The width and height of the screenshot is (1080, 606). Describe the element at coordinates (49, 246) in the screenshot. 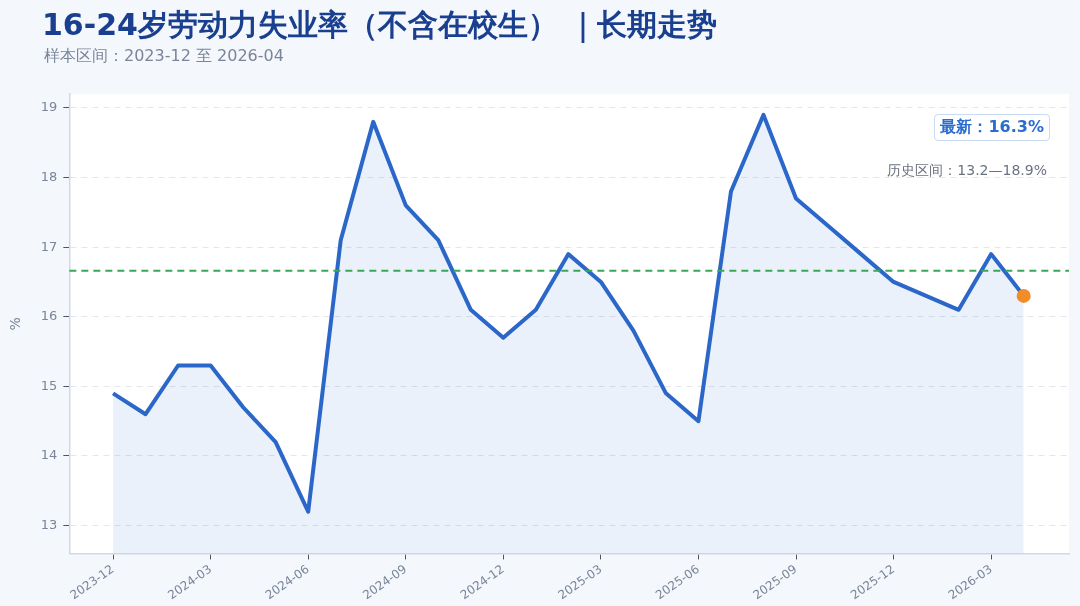

I see `y-tick-label: 17` at that location.